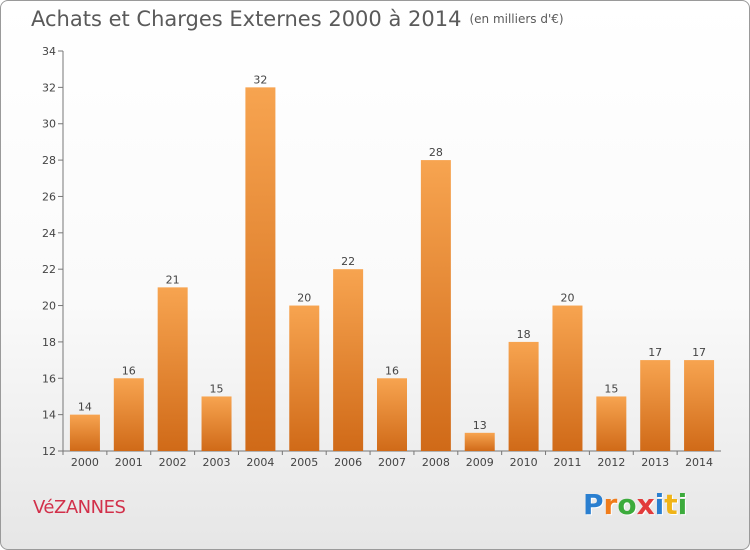 Image resolution: width=750 pixels, height=550 pixels. I want to click on data-label-2014: 17, so click(699, 352).